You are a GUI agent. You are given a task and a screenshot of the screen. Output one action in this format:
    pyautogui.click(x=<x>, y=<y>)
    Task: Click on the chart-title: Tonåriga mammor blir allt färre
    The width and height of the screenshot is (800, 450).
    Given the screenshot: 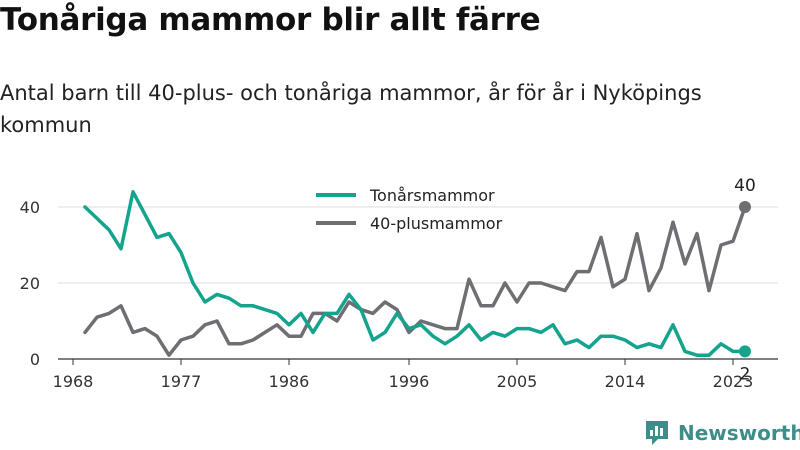 What is the action you would take?
    pyautogui.click(x=270, y=20)
    